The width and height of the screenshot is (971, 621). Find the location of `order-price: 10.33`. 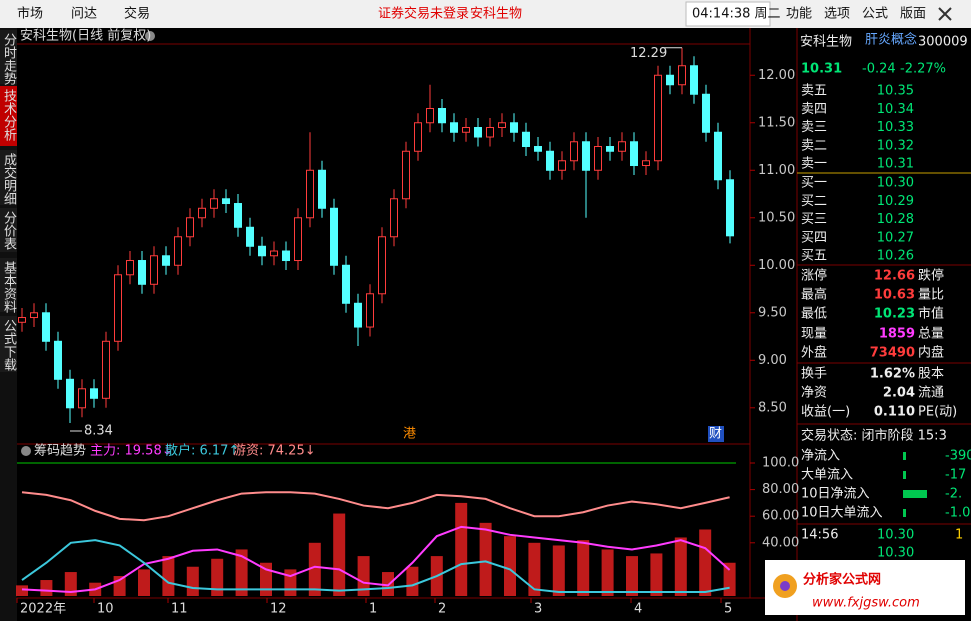

order-price: 10.33 is located at coordinates (895, 127).